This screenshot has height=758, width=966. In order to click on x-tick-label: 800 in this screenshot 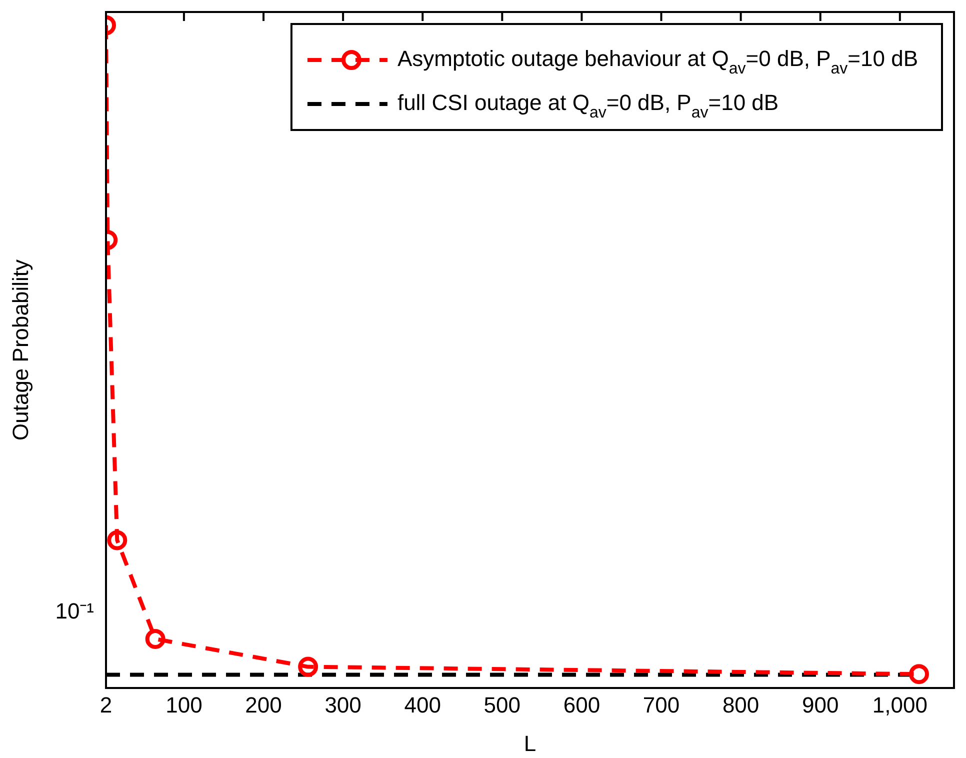, I will do `click(741, 705)`.